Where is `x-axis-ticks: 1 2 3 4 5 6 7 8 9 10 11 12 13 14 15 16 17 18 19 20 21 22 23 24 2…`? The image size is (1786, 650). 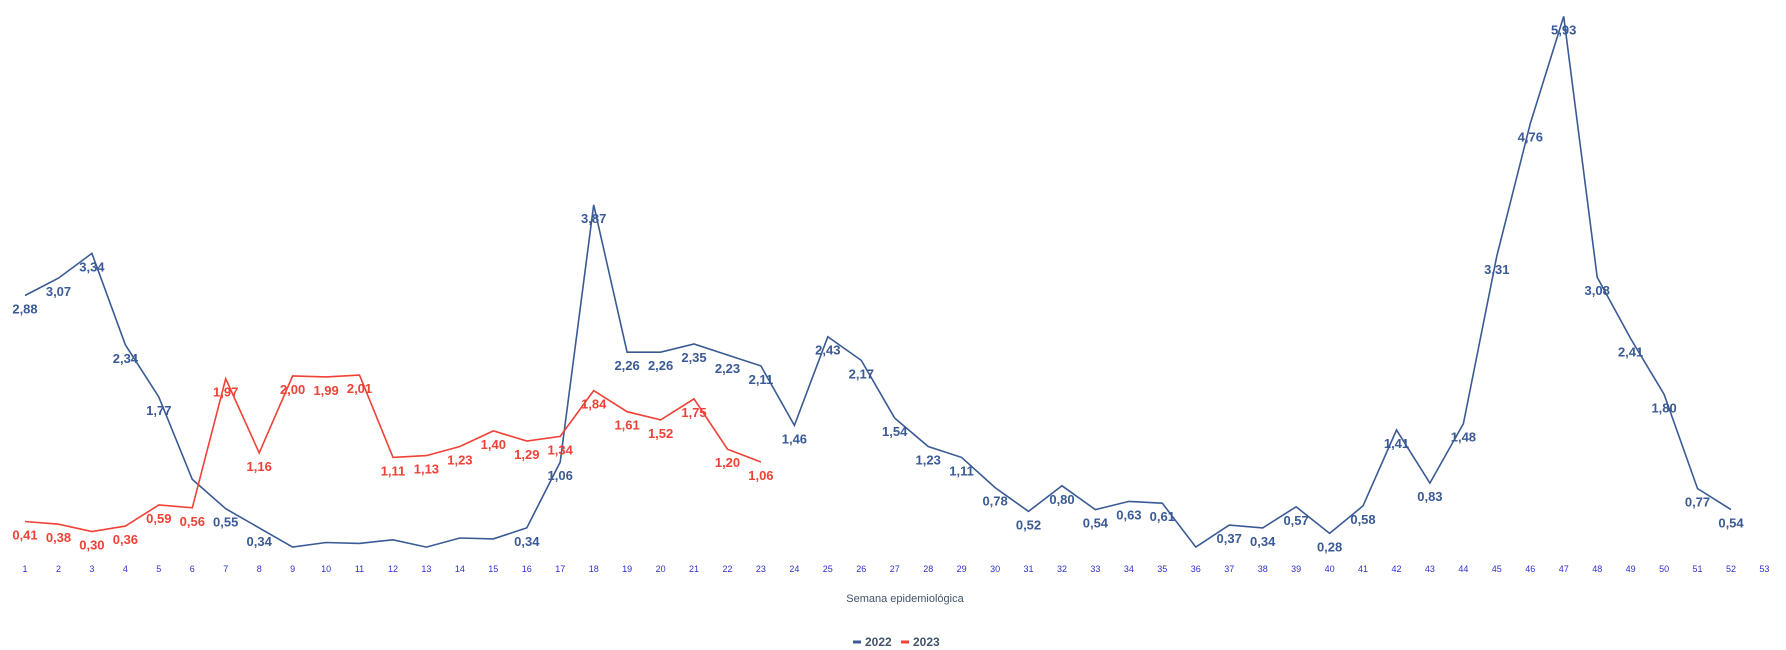
x-axis-ticks: 1 2 3 4 5 6 7 8 9 10 11 12 13 14 15 16 17 18 19 20 21 22 23 24 2… is located at coordinates (895, 569).